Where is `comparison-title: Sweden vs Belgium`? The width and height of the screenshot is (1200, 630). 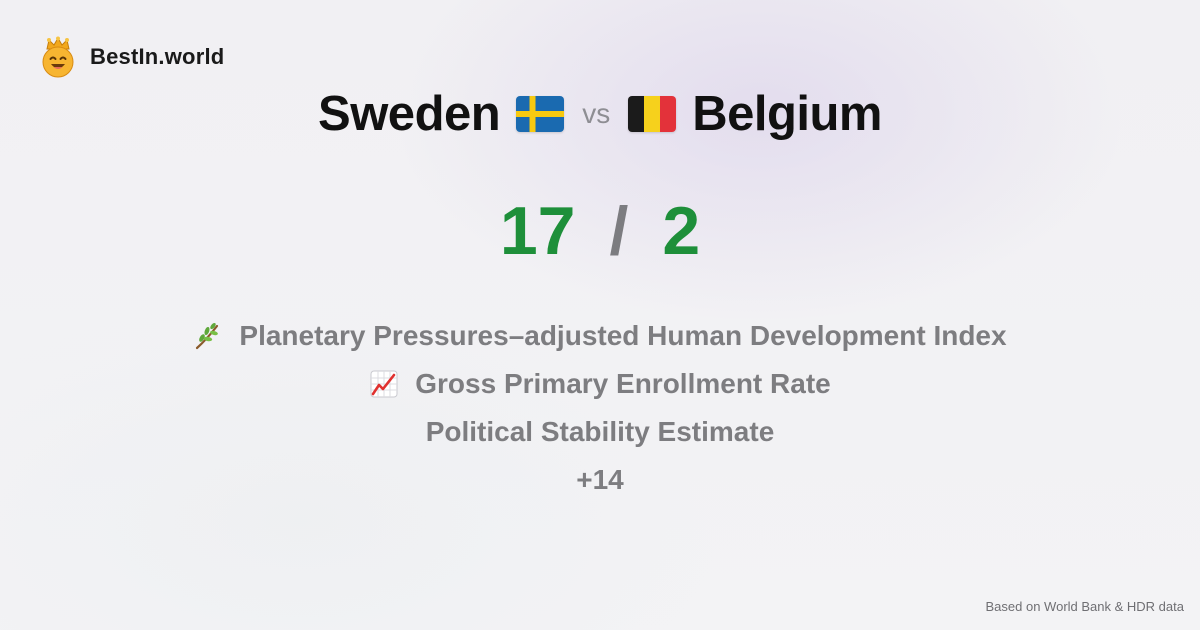 comparison-title: Sweden vs Belgium is located at coordinates (600, 114).